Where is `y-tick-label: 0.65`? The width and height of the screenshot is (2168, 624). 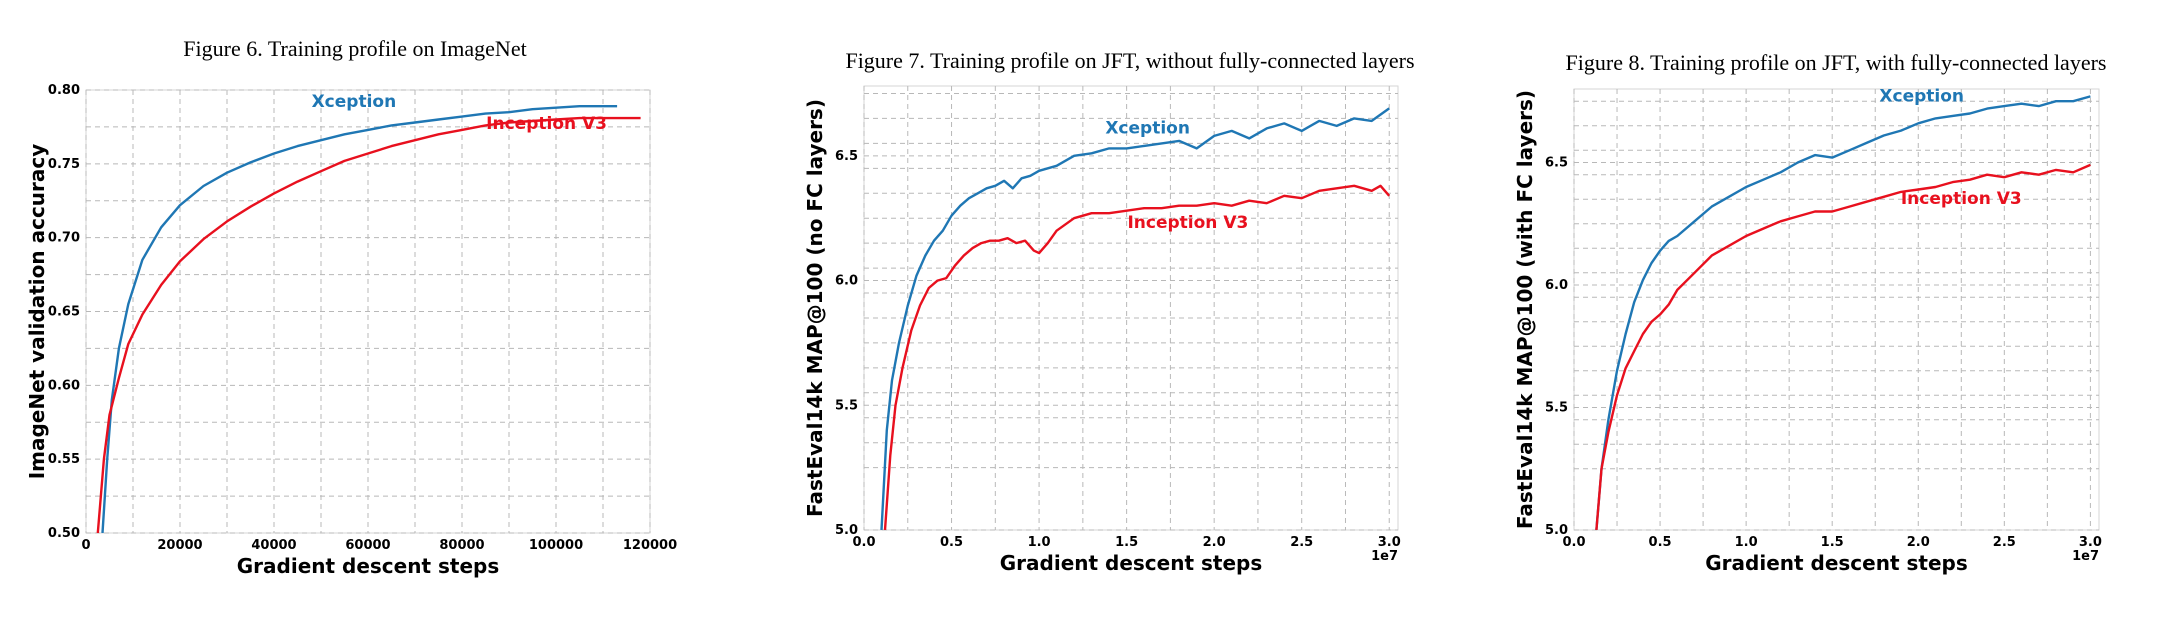
y-tick-label: 0.65 is located at coordinates (64, 312).